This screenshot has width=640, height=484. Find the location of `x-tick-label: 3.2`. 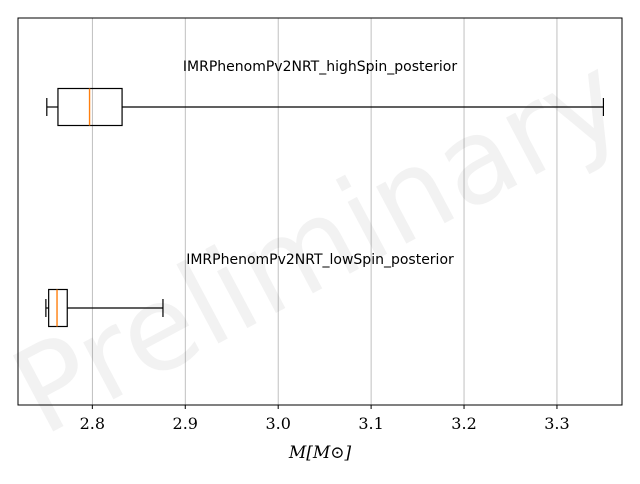

x-tick-label: 3.2 is located at coordinates (463, 423).